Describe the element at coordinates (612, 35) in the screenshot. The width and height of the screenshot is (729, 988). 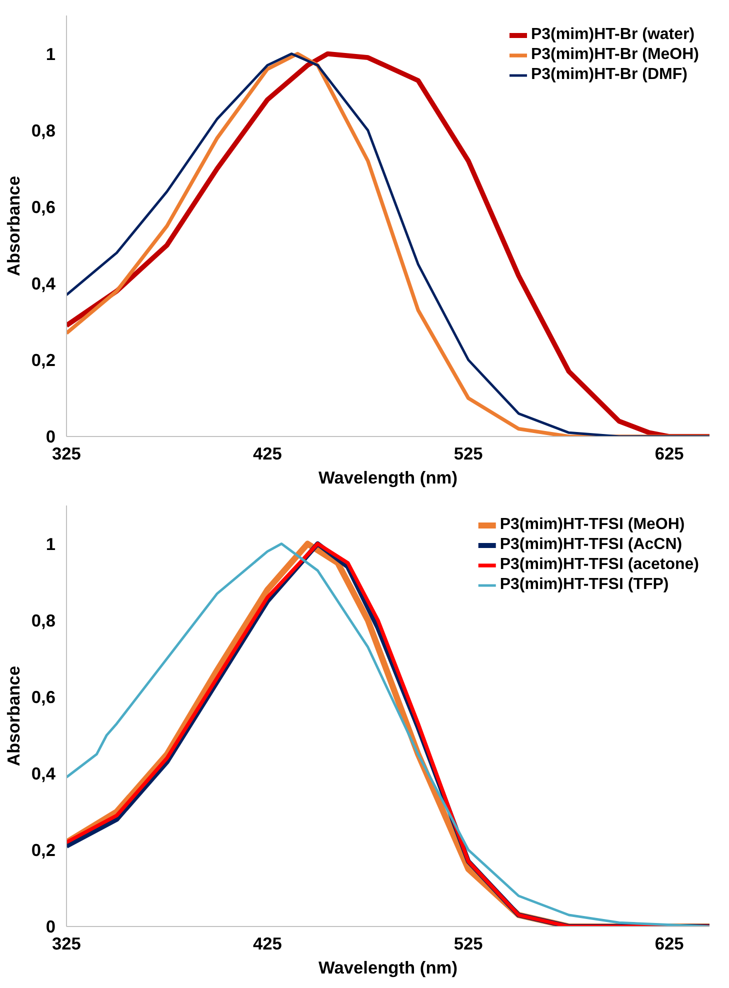
I see `legend-label: P3(mim)HT-Br (water)` at that location.